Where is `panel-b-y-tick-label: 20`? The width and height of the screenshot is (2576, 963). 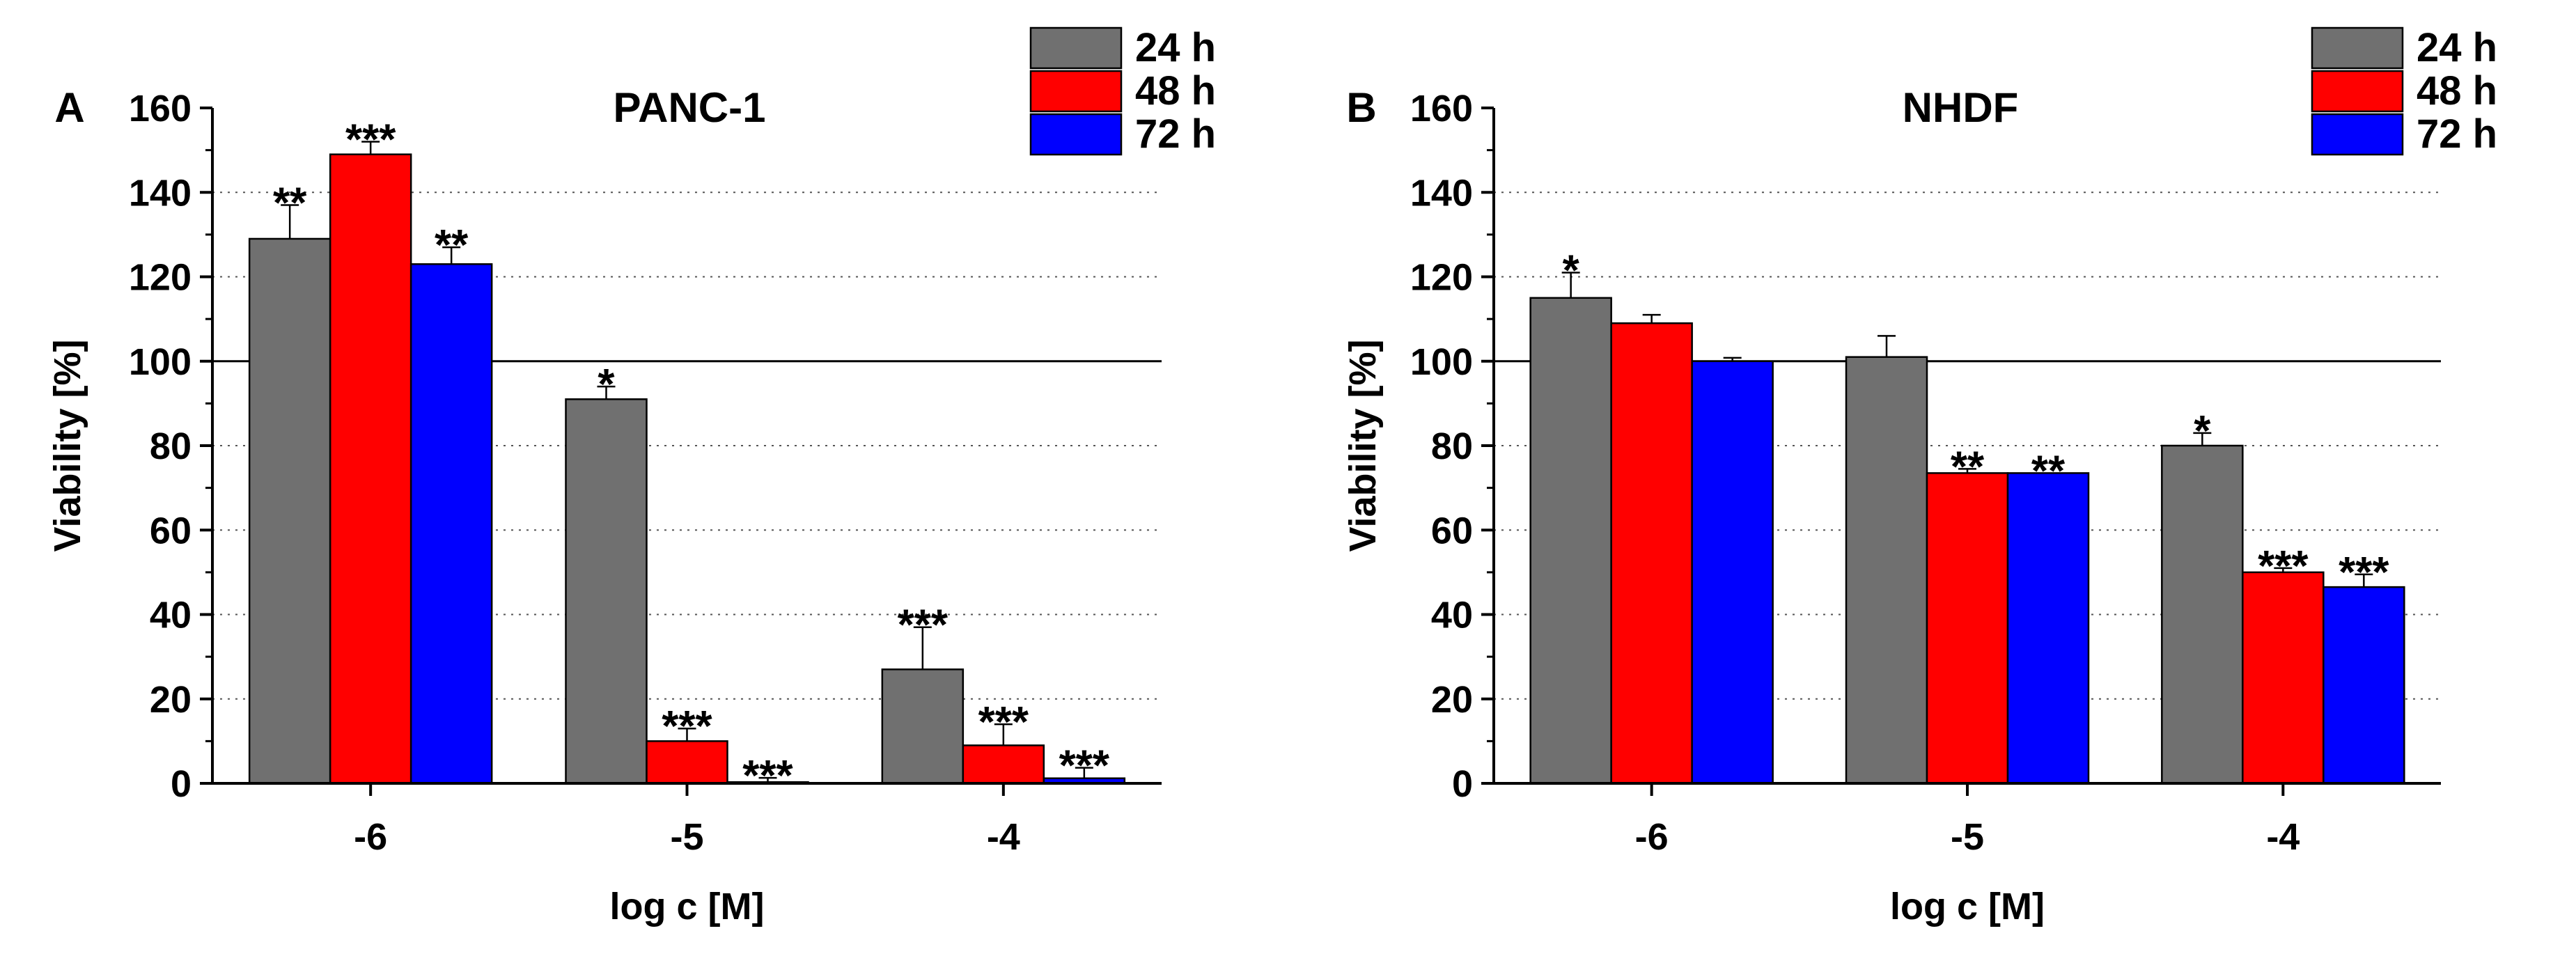
panel-b-y-tick-label: 20 is located at coordinates (1452, 700).